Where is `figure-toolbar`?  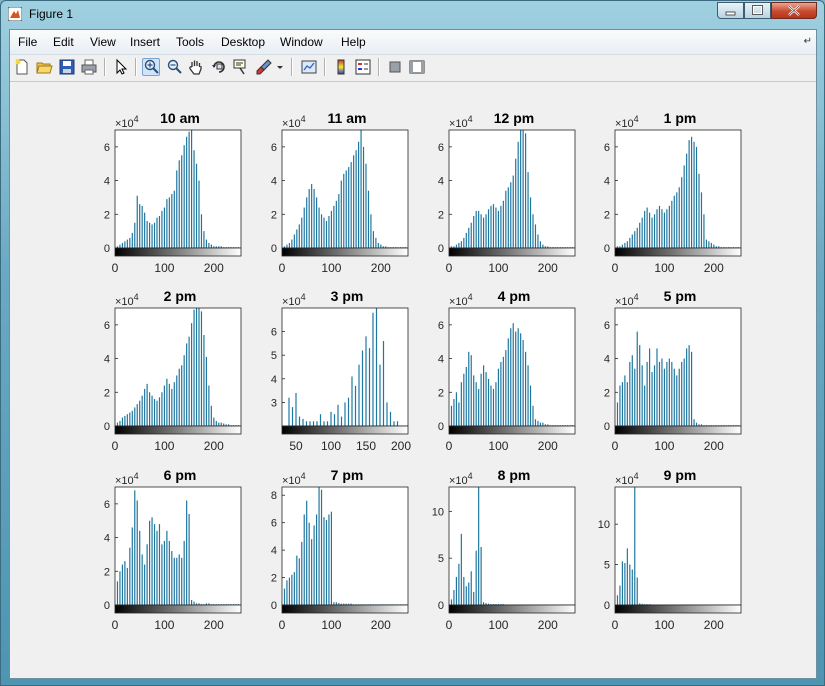 figure-toolbar is located at coordinates (413, 68).